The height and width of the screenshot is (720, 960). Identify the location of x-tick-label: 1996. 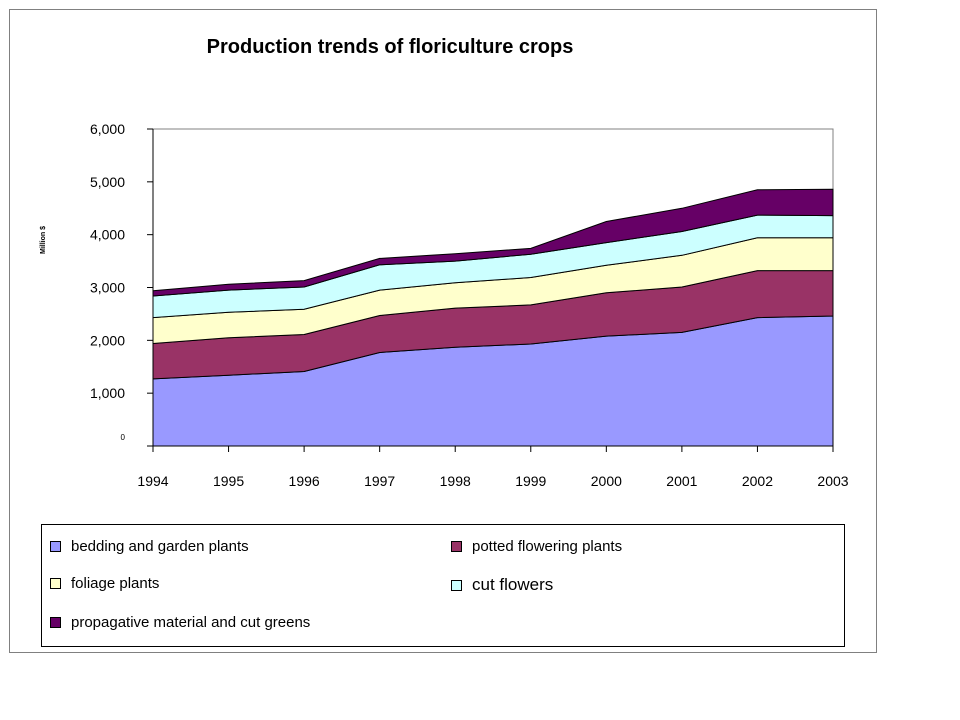
(304, 481).